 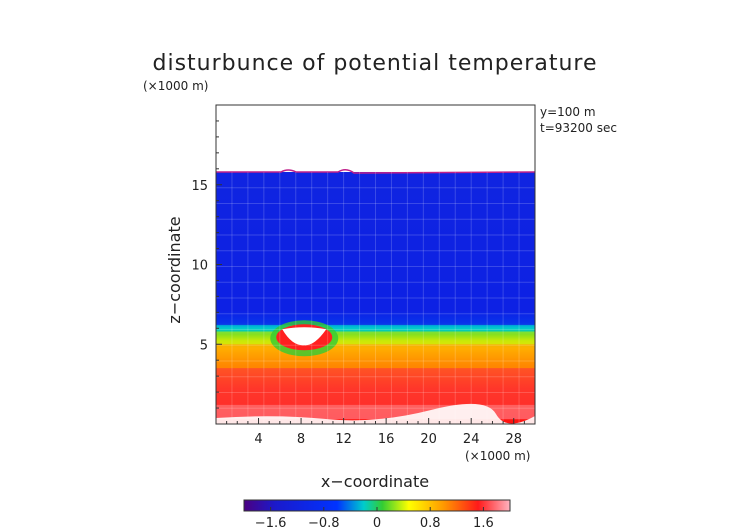 I want to click on annotation-y: y=100 m, so click(x=568, y=112).